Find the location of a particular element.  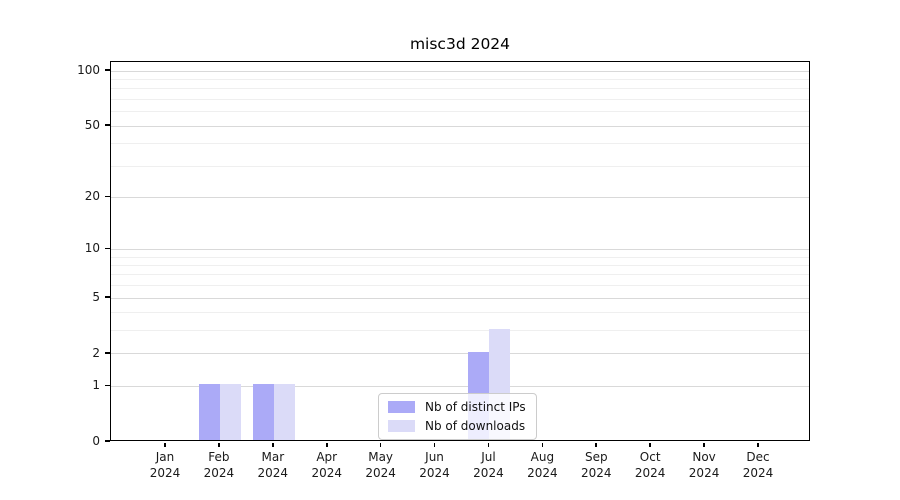

legend-item-distinct-ips: Nb of distinct IPs is located at coordinates (457, 407).